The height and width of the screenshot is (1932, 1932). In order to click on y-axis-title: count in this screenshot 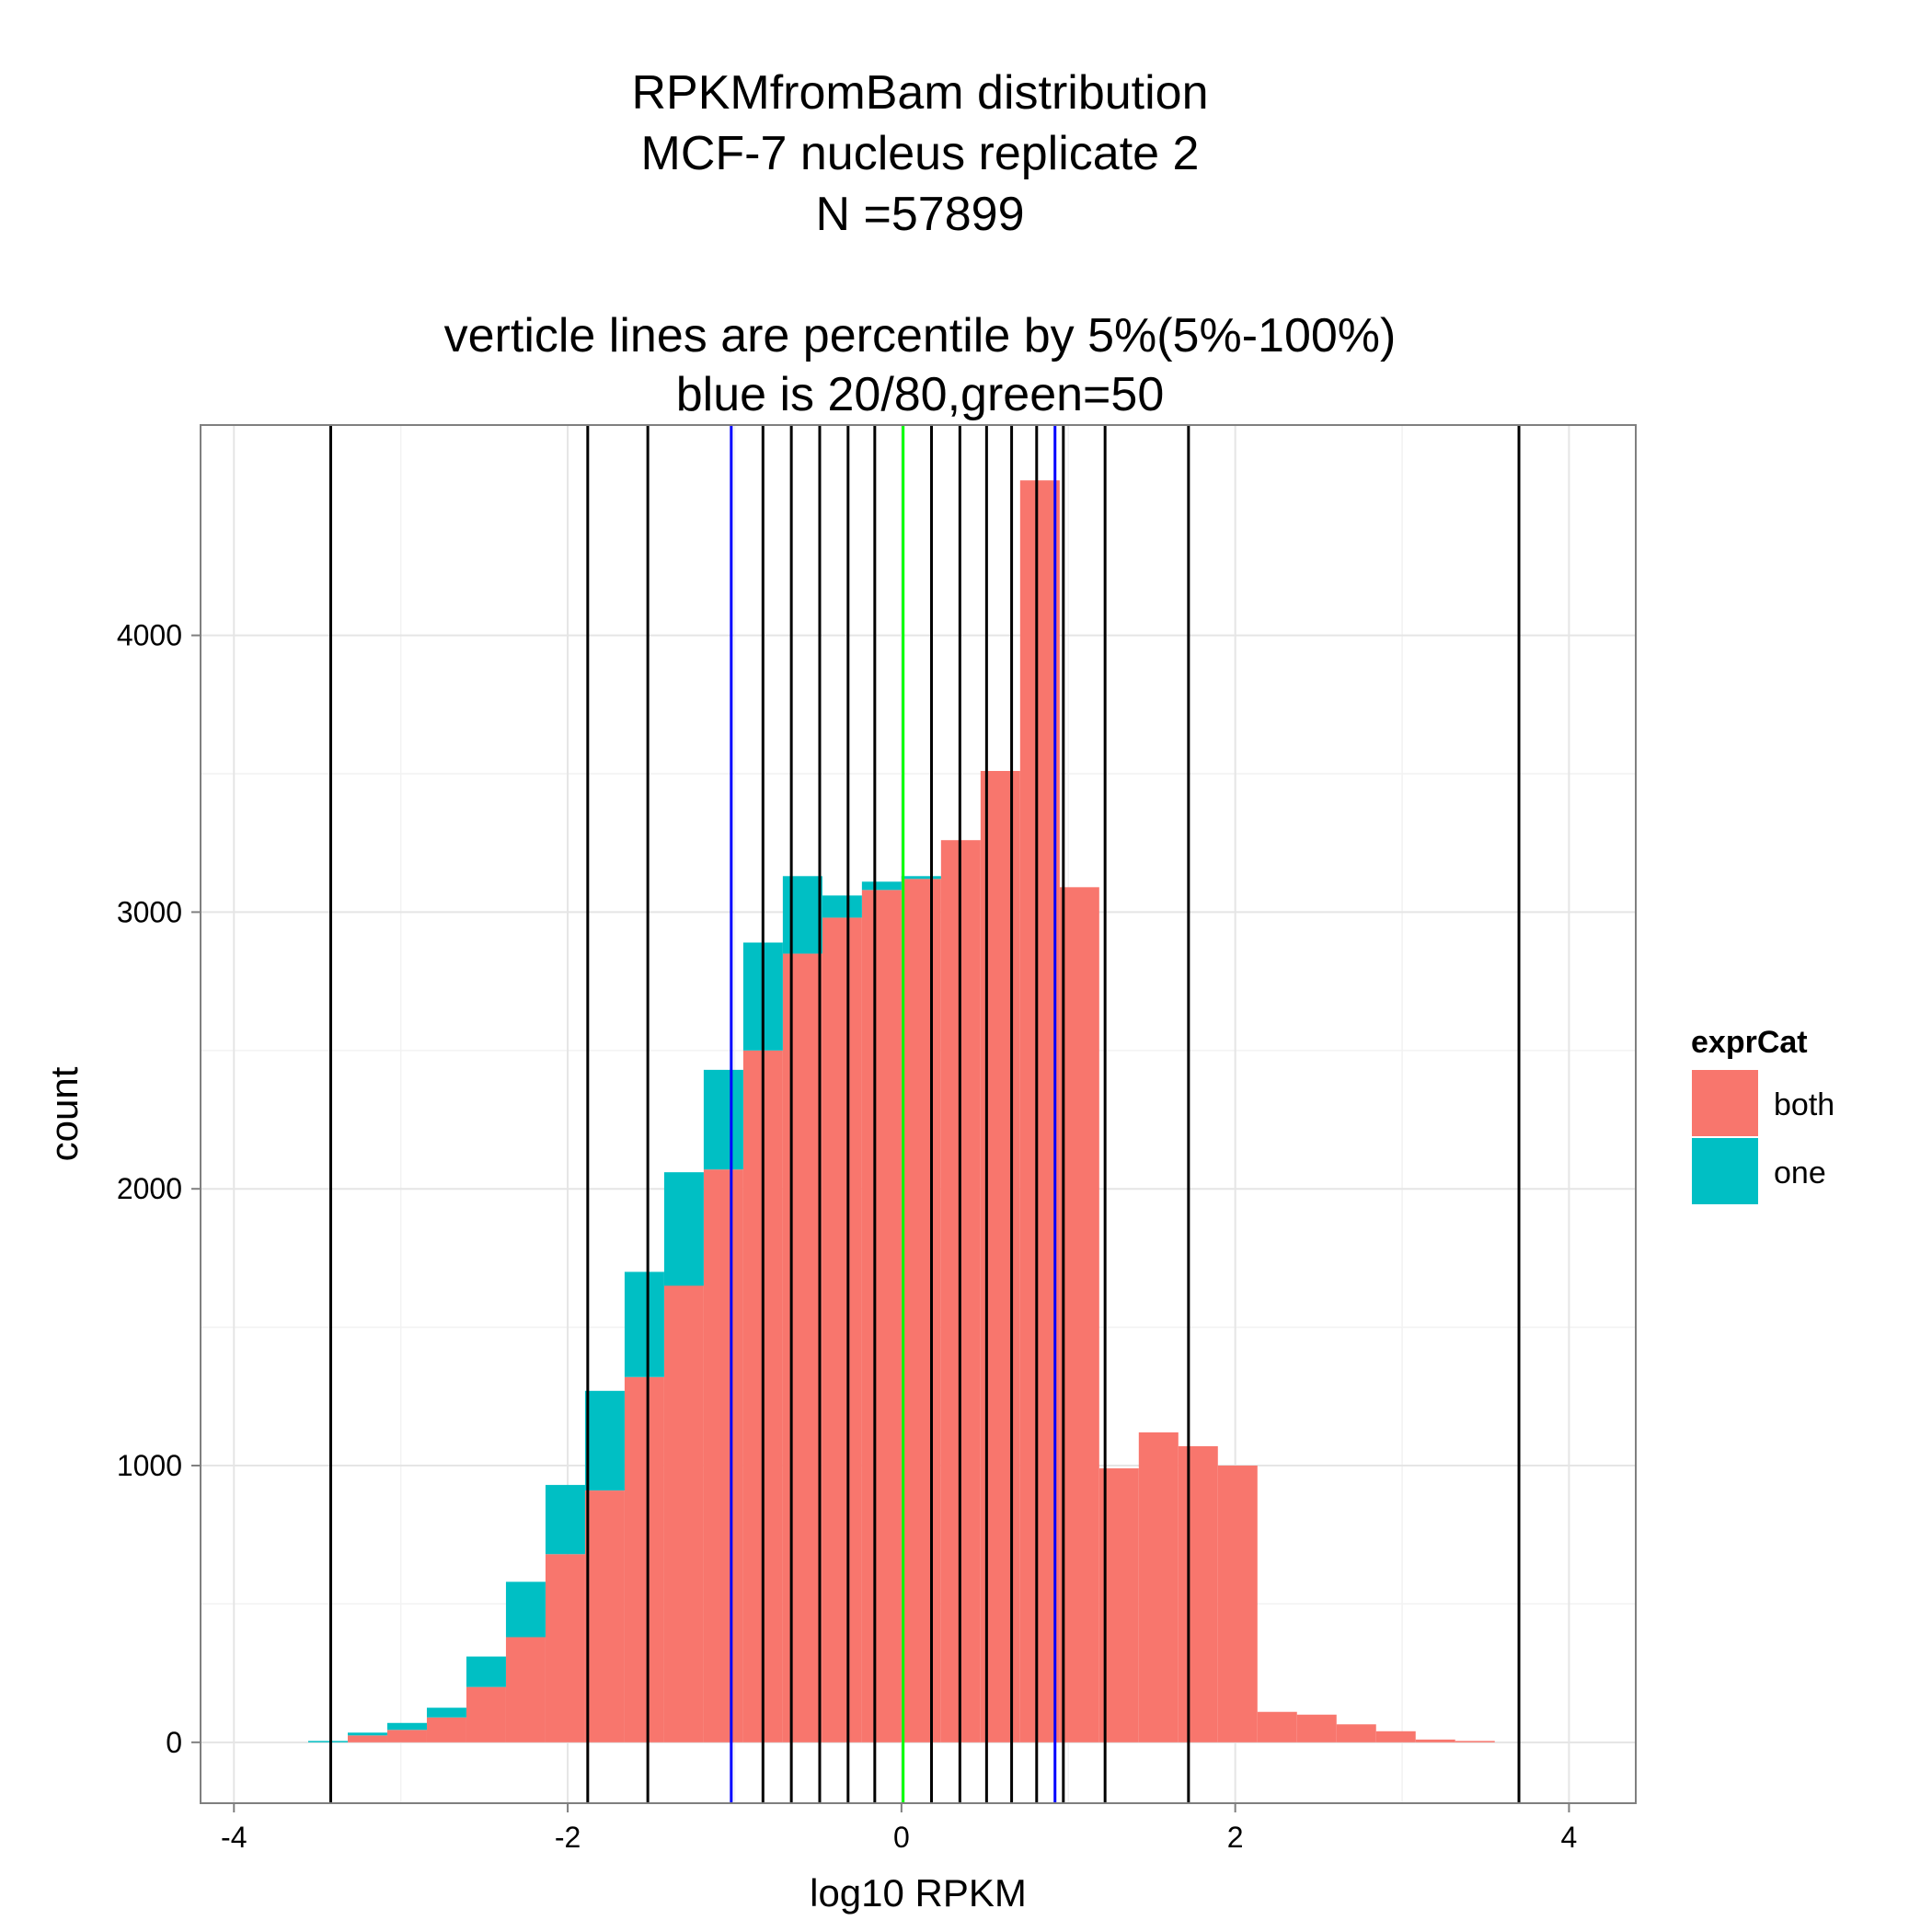, I will do `click(64, 1113)`.